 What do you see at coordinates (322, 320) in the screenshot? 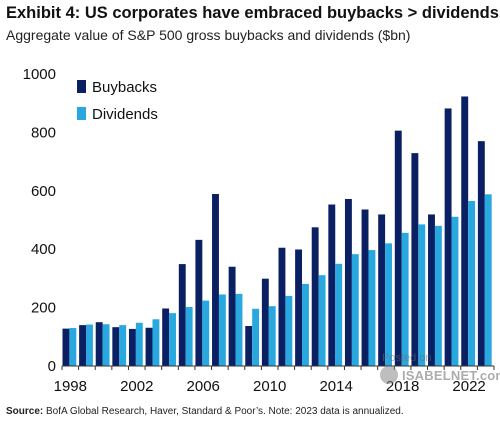
I see `bar-dividends-2013` at bounding box center [322, 320].